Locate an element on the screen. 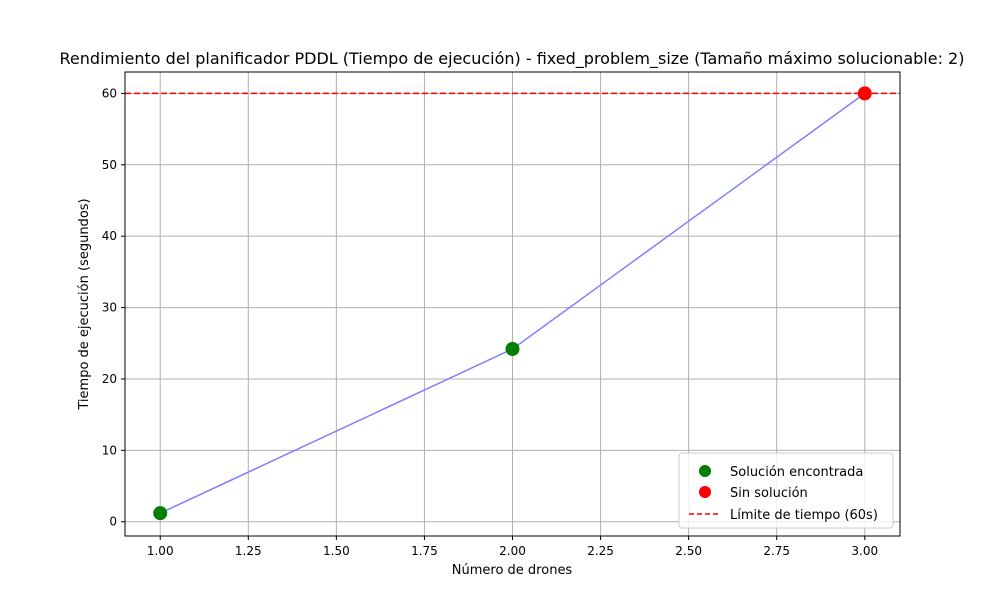 This screenshot has height=600, width=1000. x-tick-label: 1.75 is located at coordinates (424, 551).